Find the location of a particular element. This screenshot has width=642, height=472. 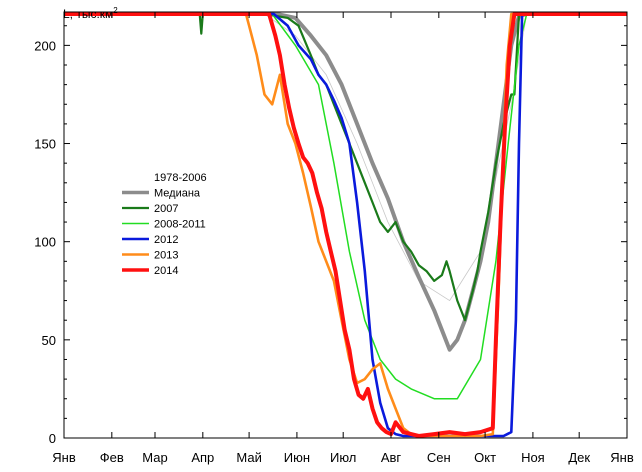

x-tick-label: Июл is located at coordinates (343, 457).